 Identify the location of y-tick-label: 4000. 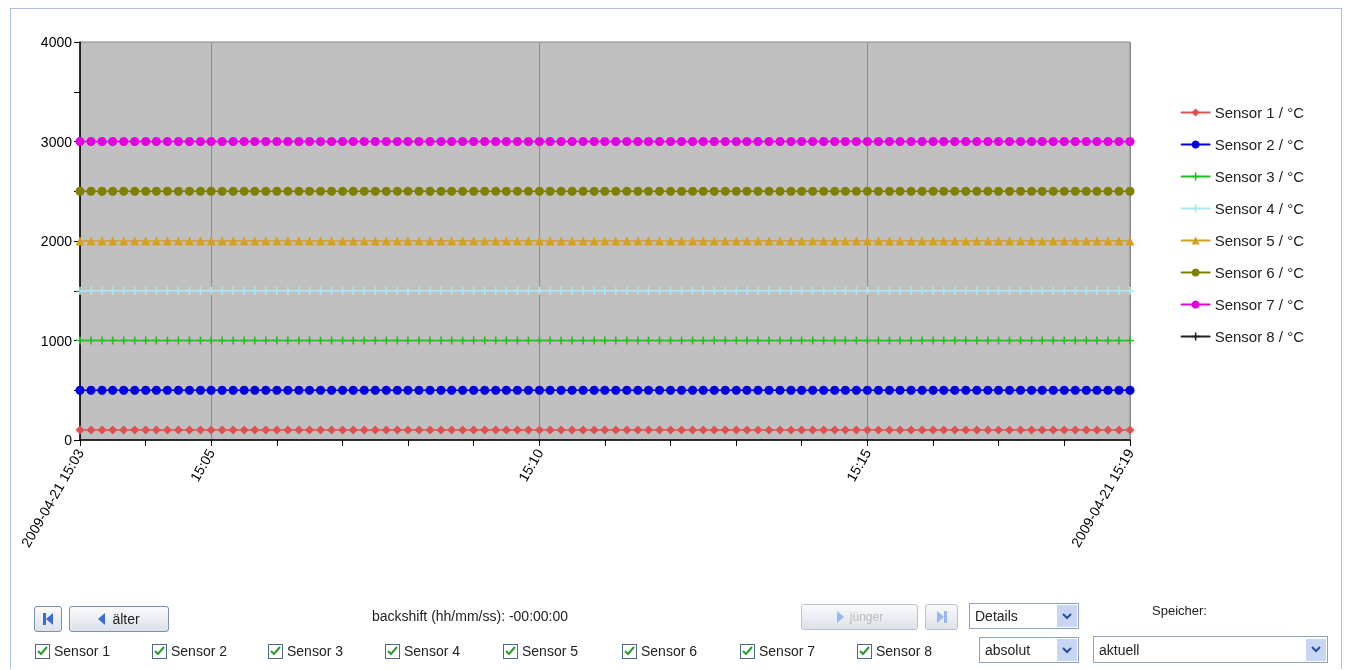
(56, 42).